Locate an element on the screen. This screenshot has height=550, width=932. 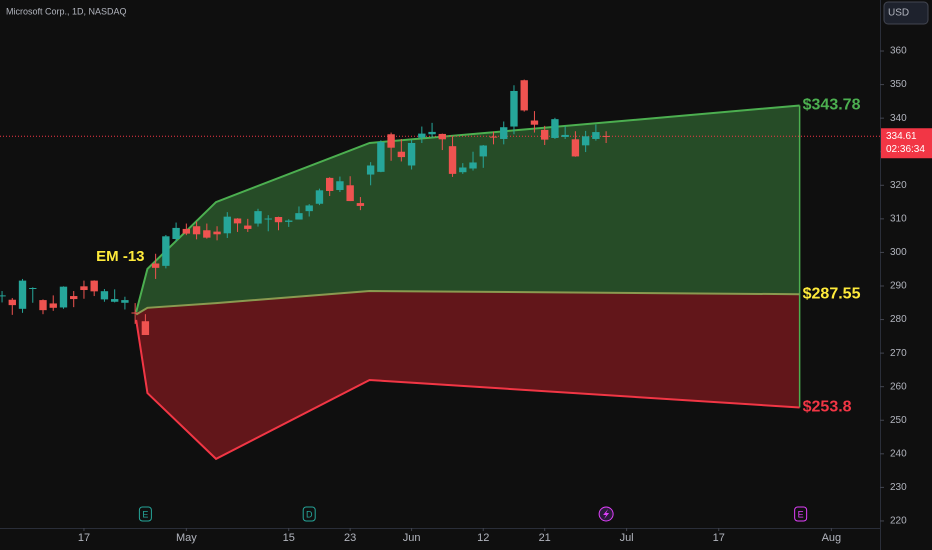
x-tick-label: 12 is located at coordinates (483, 538).